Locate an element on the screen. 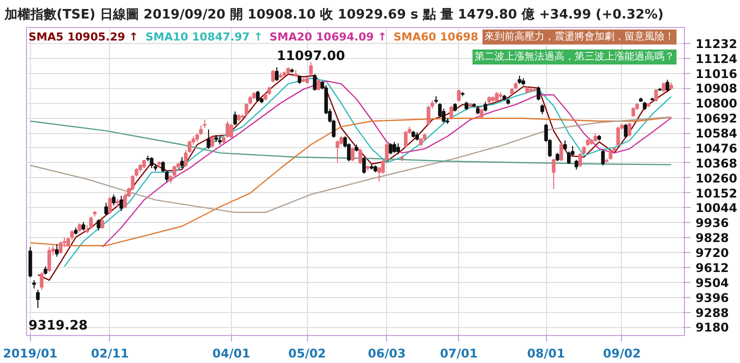 The height and width of the screenshot is (363, 740). y-tick-label: 9828 is located at coordinates (712, 238).